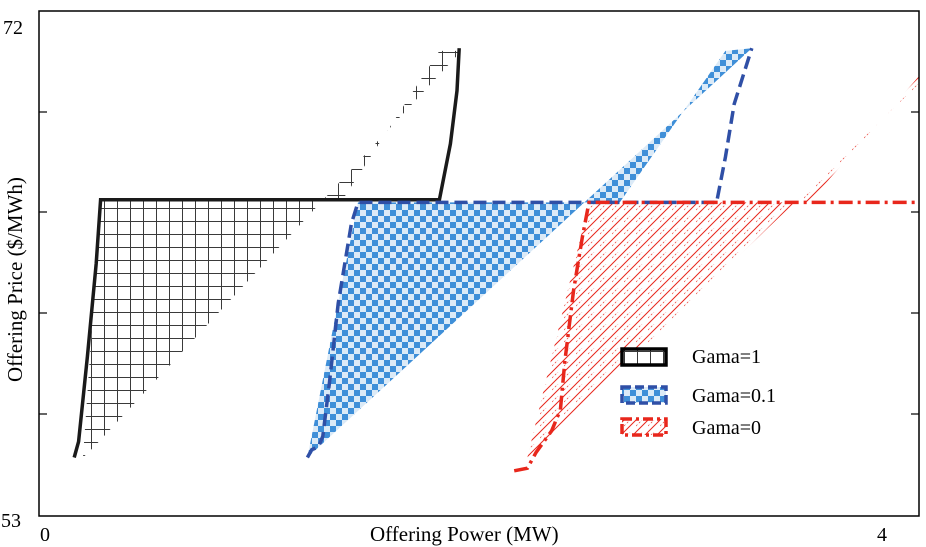 This screenshot has width=926, height=547. What do you see at coordinates (734, 396) in the screenshot?
I see `legend-label-gama01: Gama=0.1` at bounding box center [734, 396].